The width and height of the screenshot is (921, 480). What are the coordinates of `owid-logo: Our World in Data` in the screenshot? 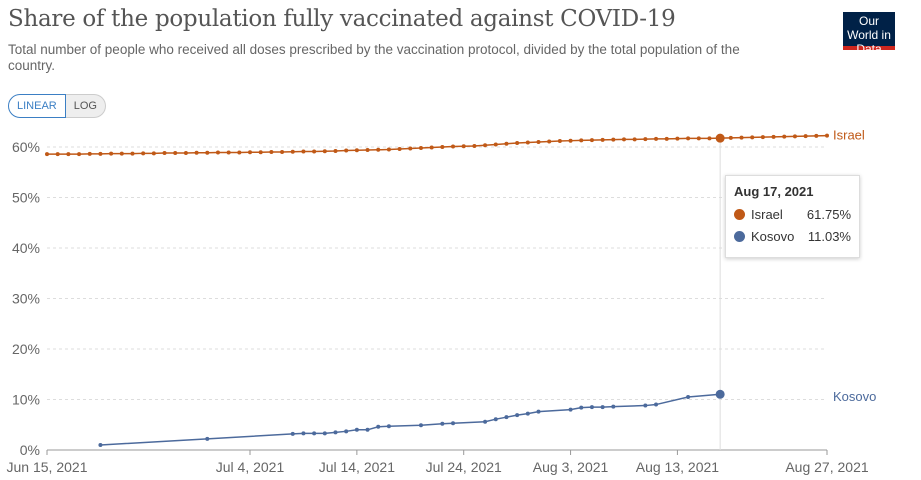 It's located at (869, 34).